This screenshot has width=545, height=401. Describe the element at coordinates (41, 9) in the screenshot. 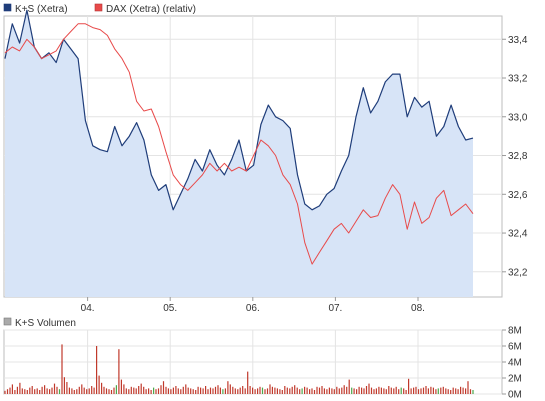

I see `legend-label-ks: K+S (Xetra)` at that location.